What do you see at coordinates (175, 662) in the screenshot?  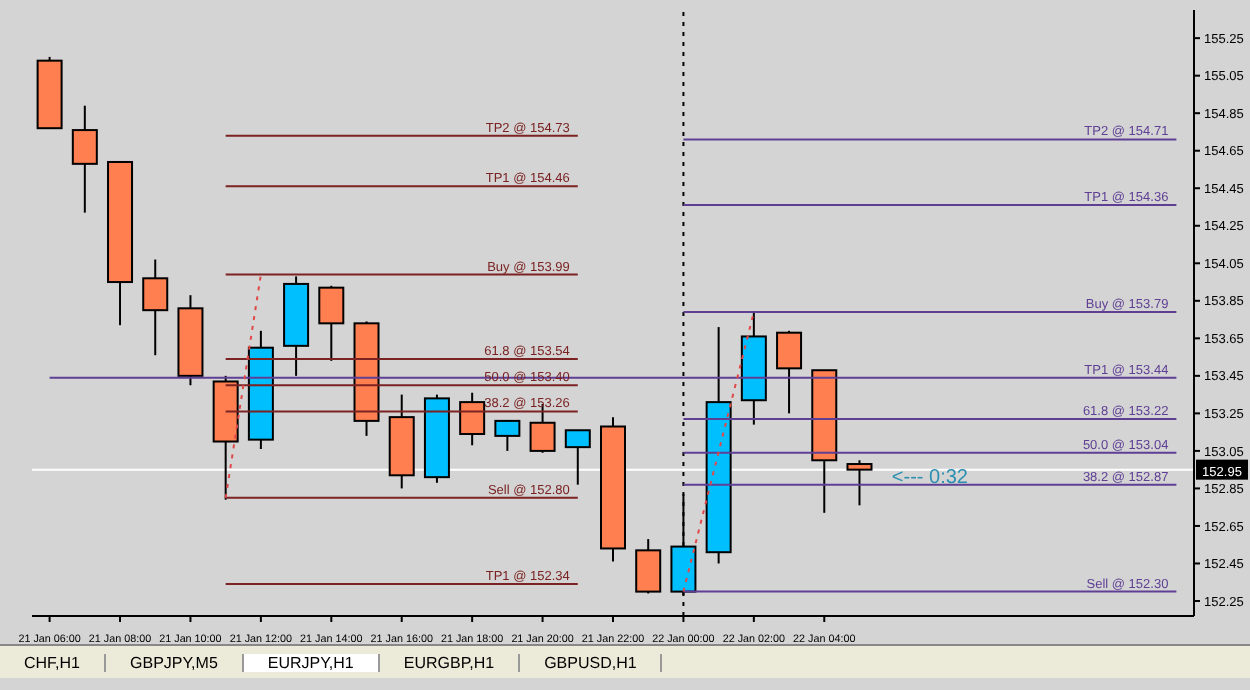 I see `text: GBPJPY,M5` at bounding box center [175, 662].